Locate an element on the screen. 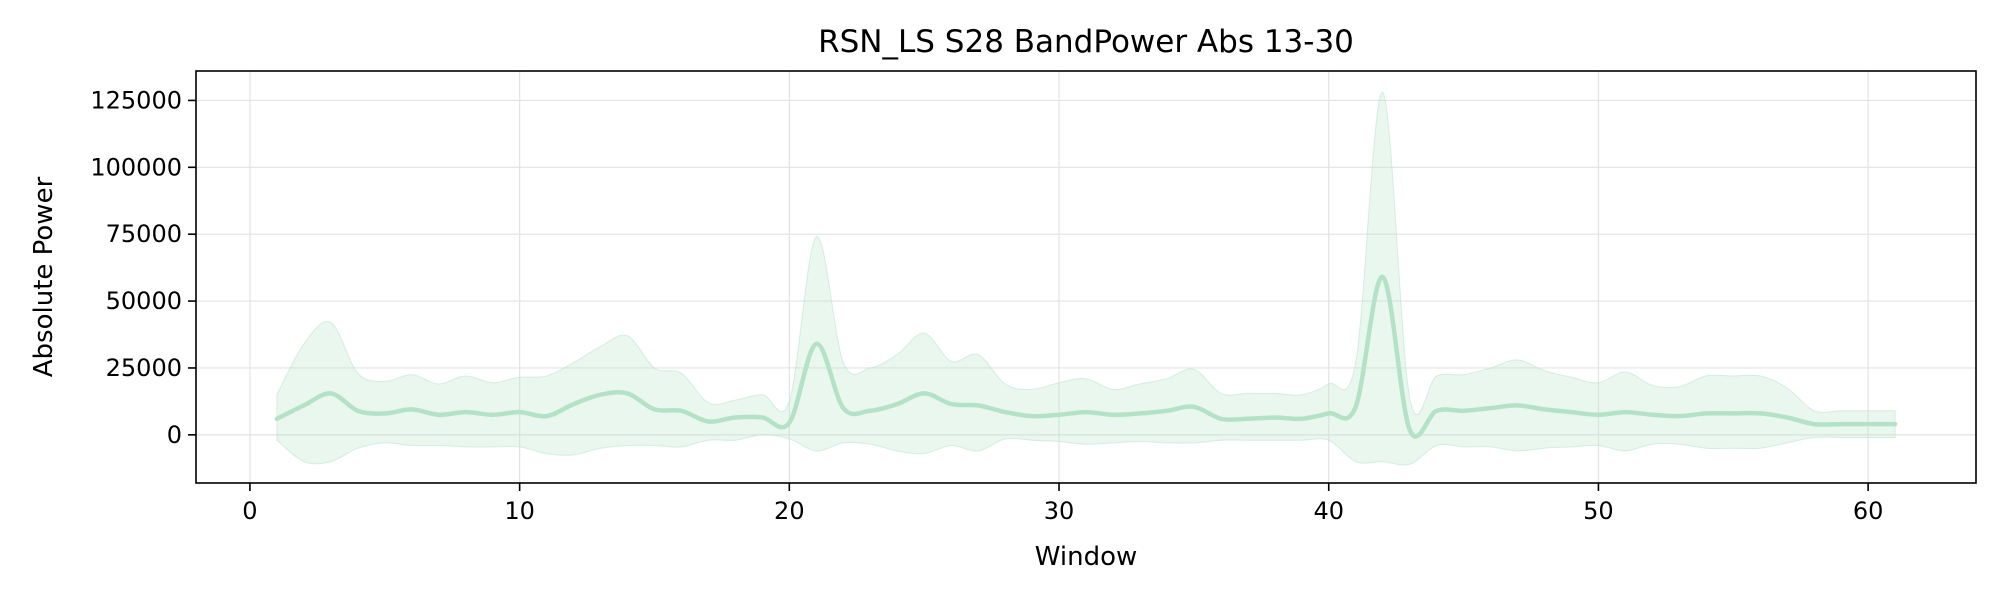  y-tick-label: 125000 is located at coordinates (136, 100).